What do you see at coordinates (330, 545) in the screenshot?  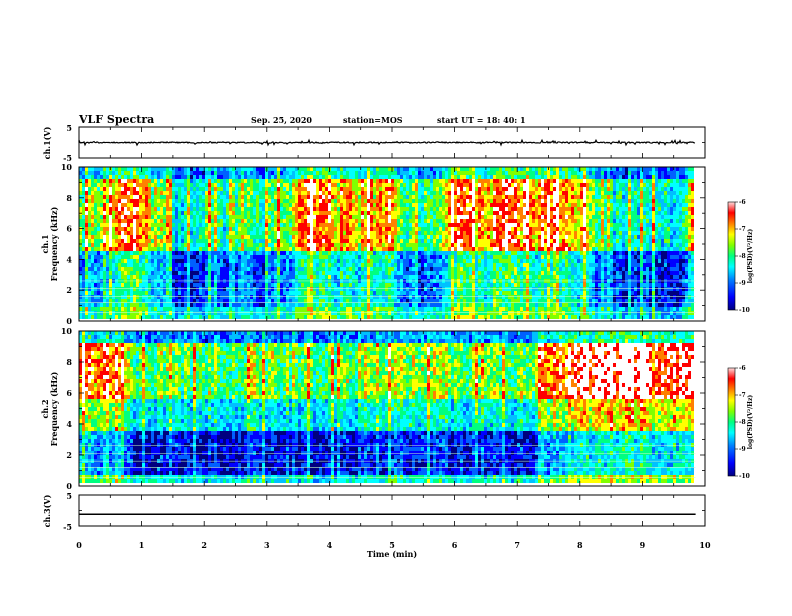 I see `xtick-label: 4` at bounding box center [330, 545].